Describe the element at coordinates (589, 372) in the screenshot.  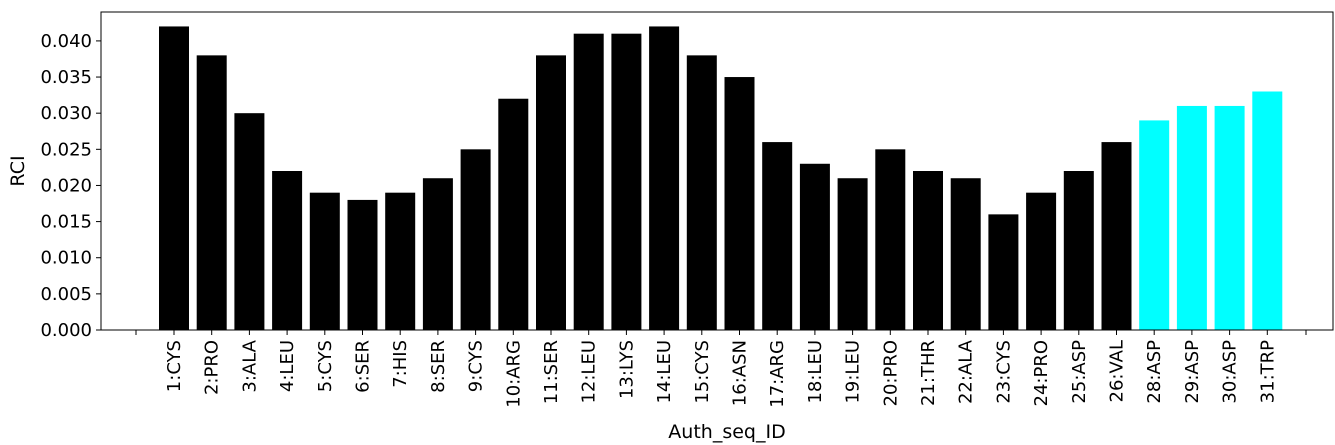
I see `x-tick-label: 12:LEU` at that location.